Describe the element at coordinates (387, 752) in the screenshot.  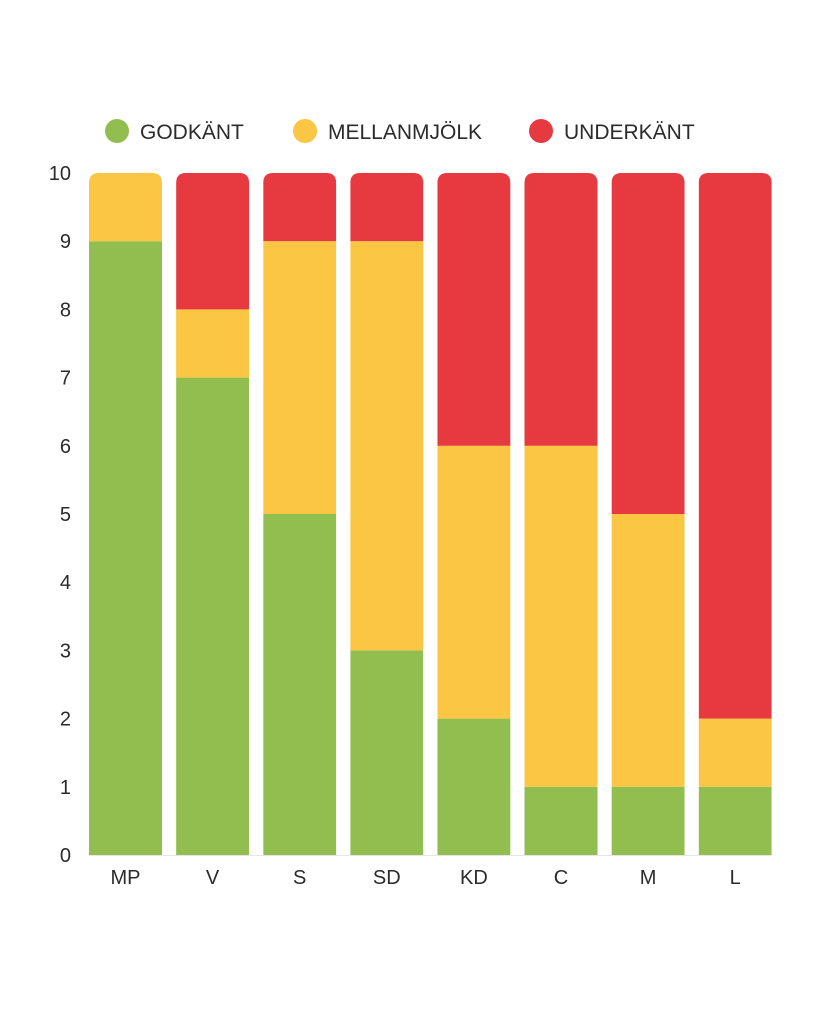
I see `bar-sd-godkant` at that location.